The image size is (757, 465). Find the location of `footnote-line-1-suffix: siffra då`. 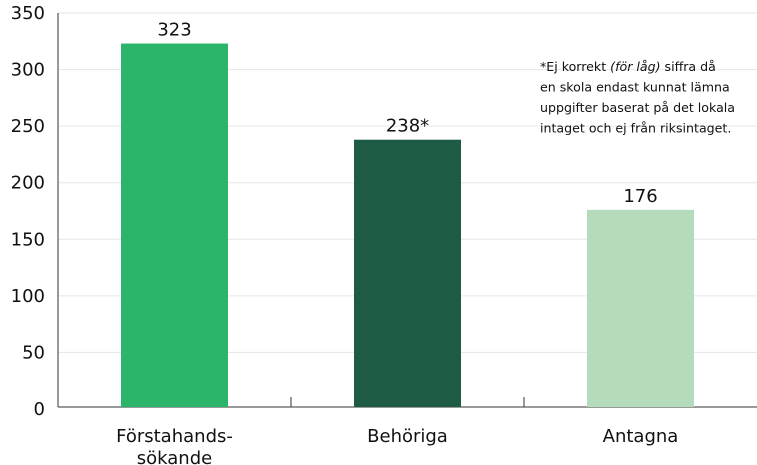

footnote-line-1-suffix: siffra då is located at coordinates (688, 66).